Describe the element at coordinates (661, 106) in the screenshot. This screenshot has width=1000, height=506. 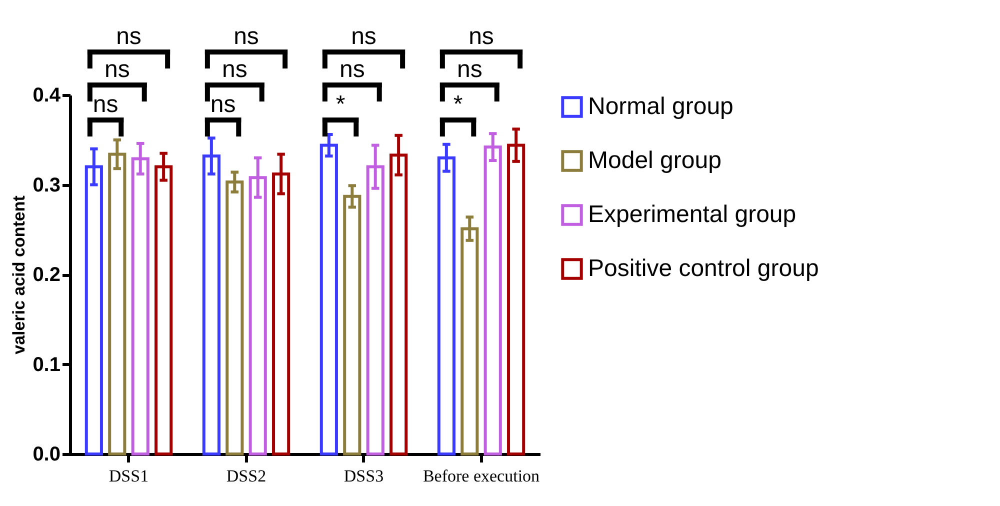
I see `legend-label: Normal group` at that location.